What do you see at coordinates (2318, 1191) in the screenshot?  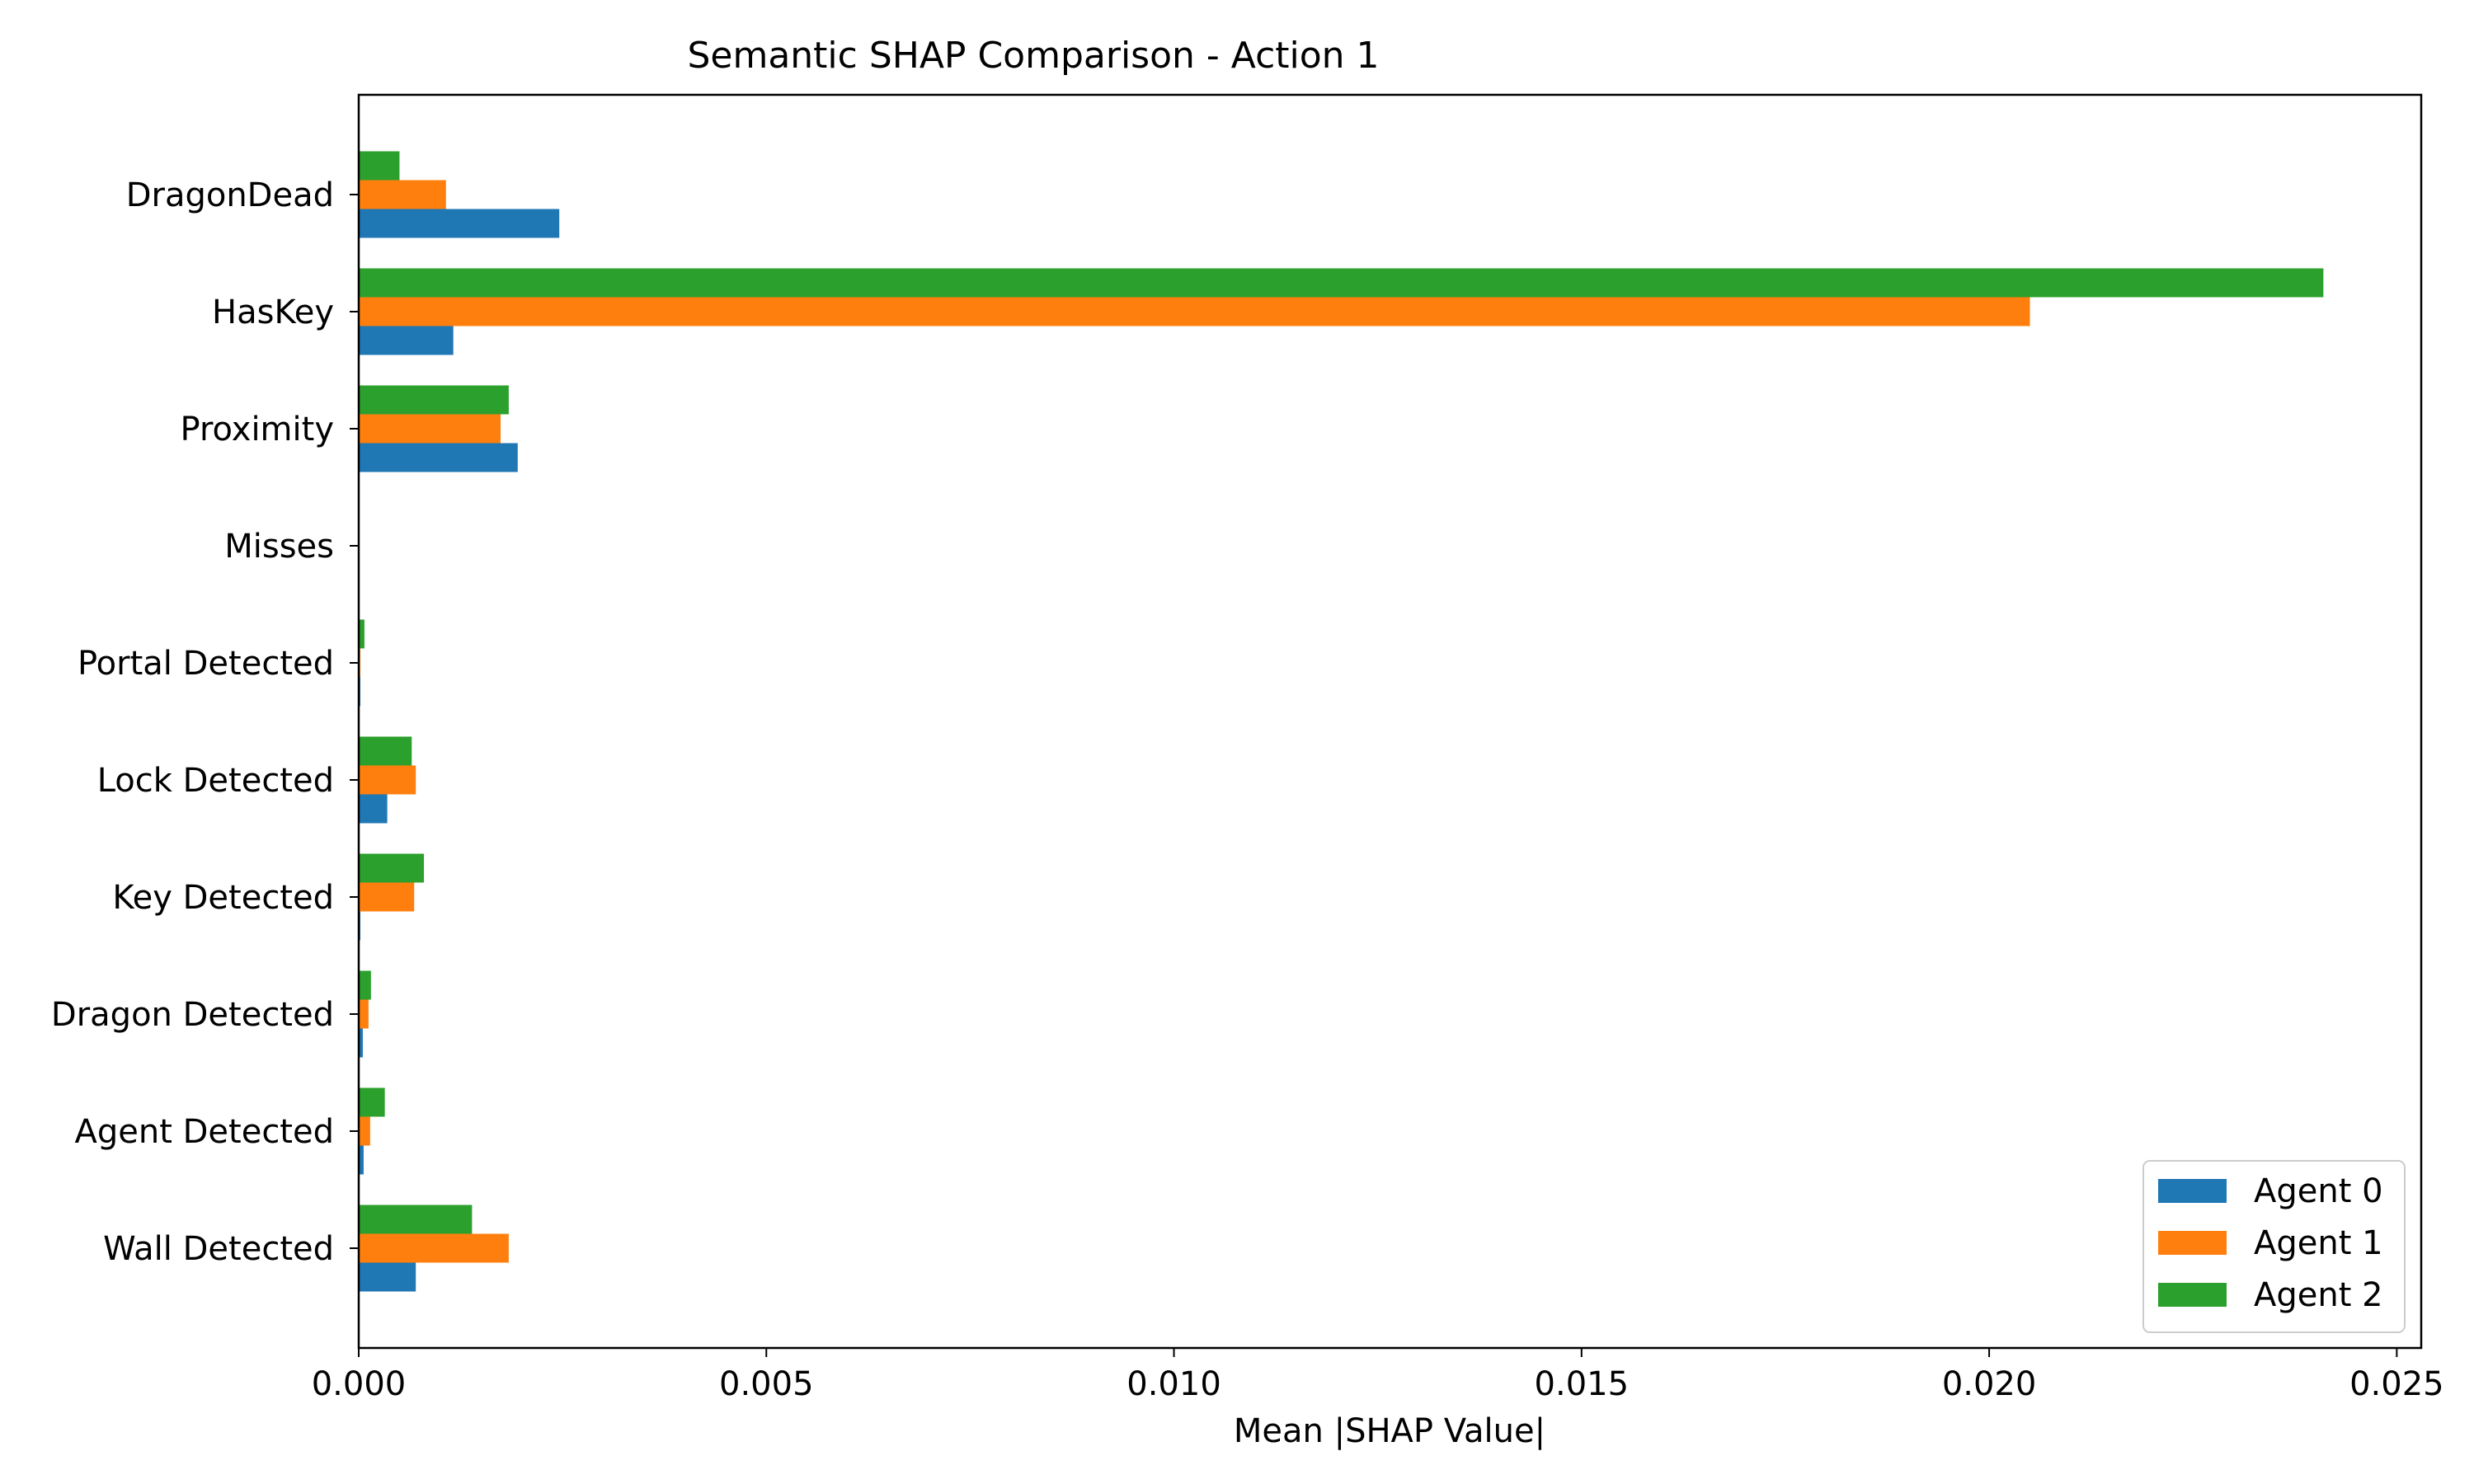 I see `legend-label: Agent 0` at bounding box center [2318, 1191].